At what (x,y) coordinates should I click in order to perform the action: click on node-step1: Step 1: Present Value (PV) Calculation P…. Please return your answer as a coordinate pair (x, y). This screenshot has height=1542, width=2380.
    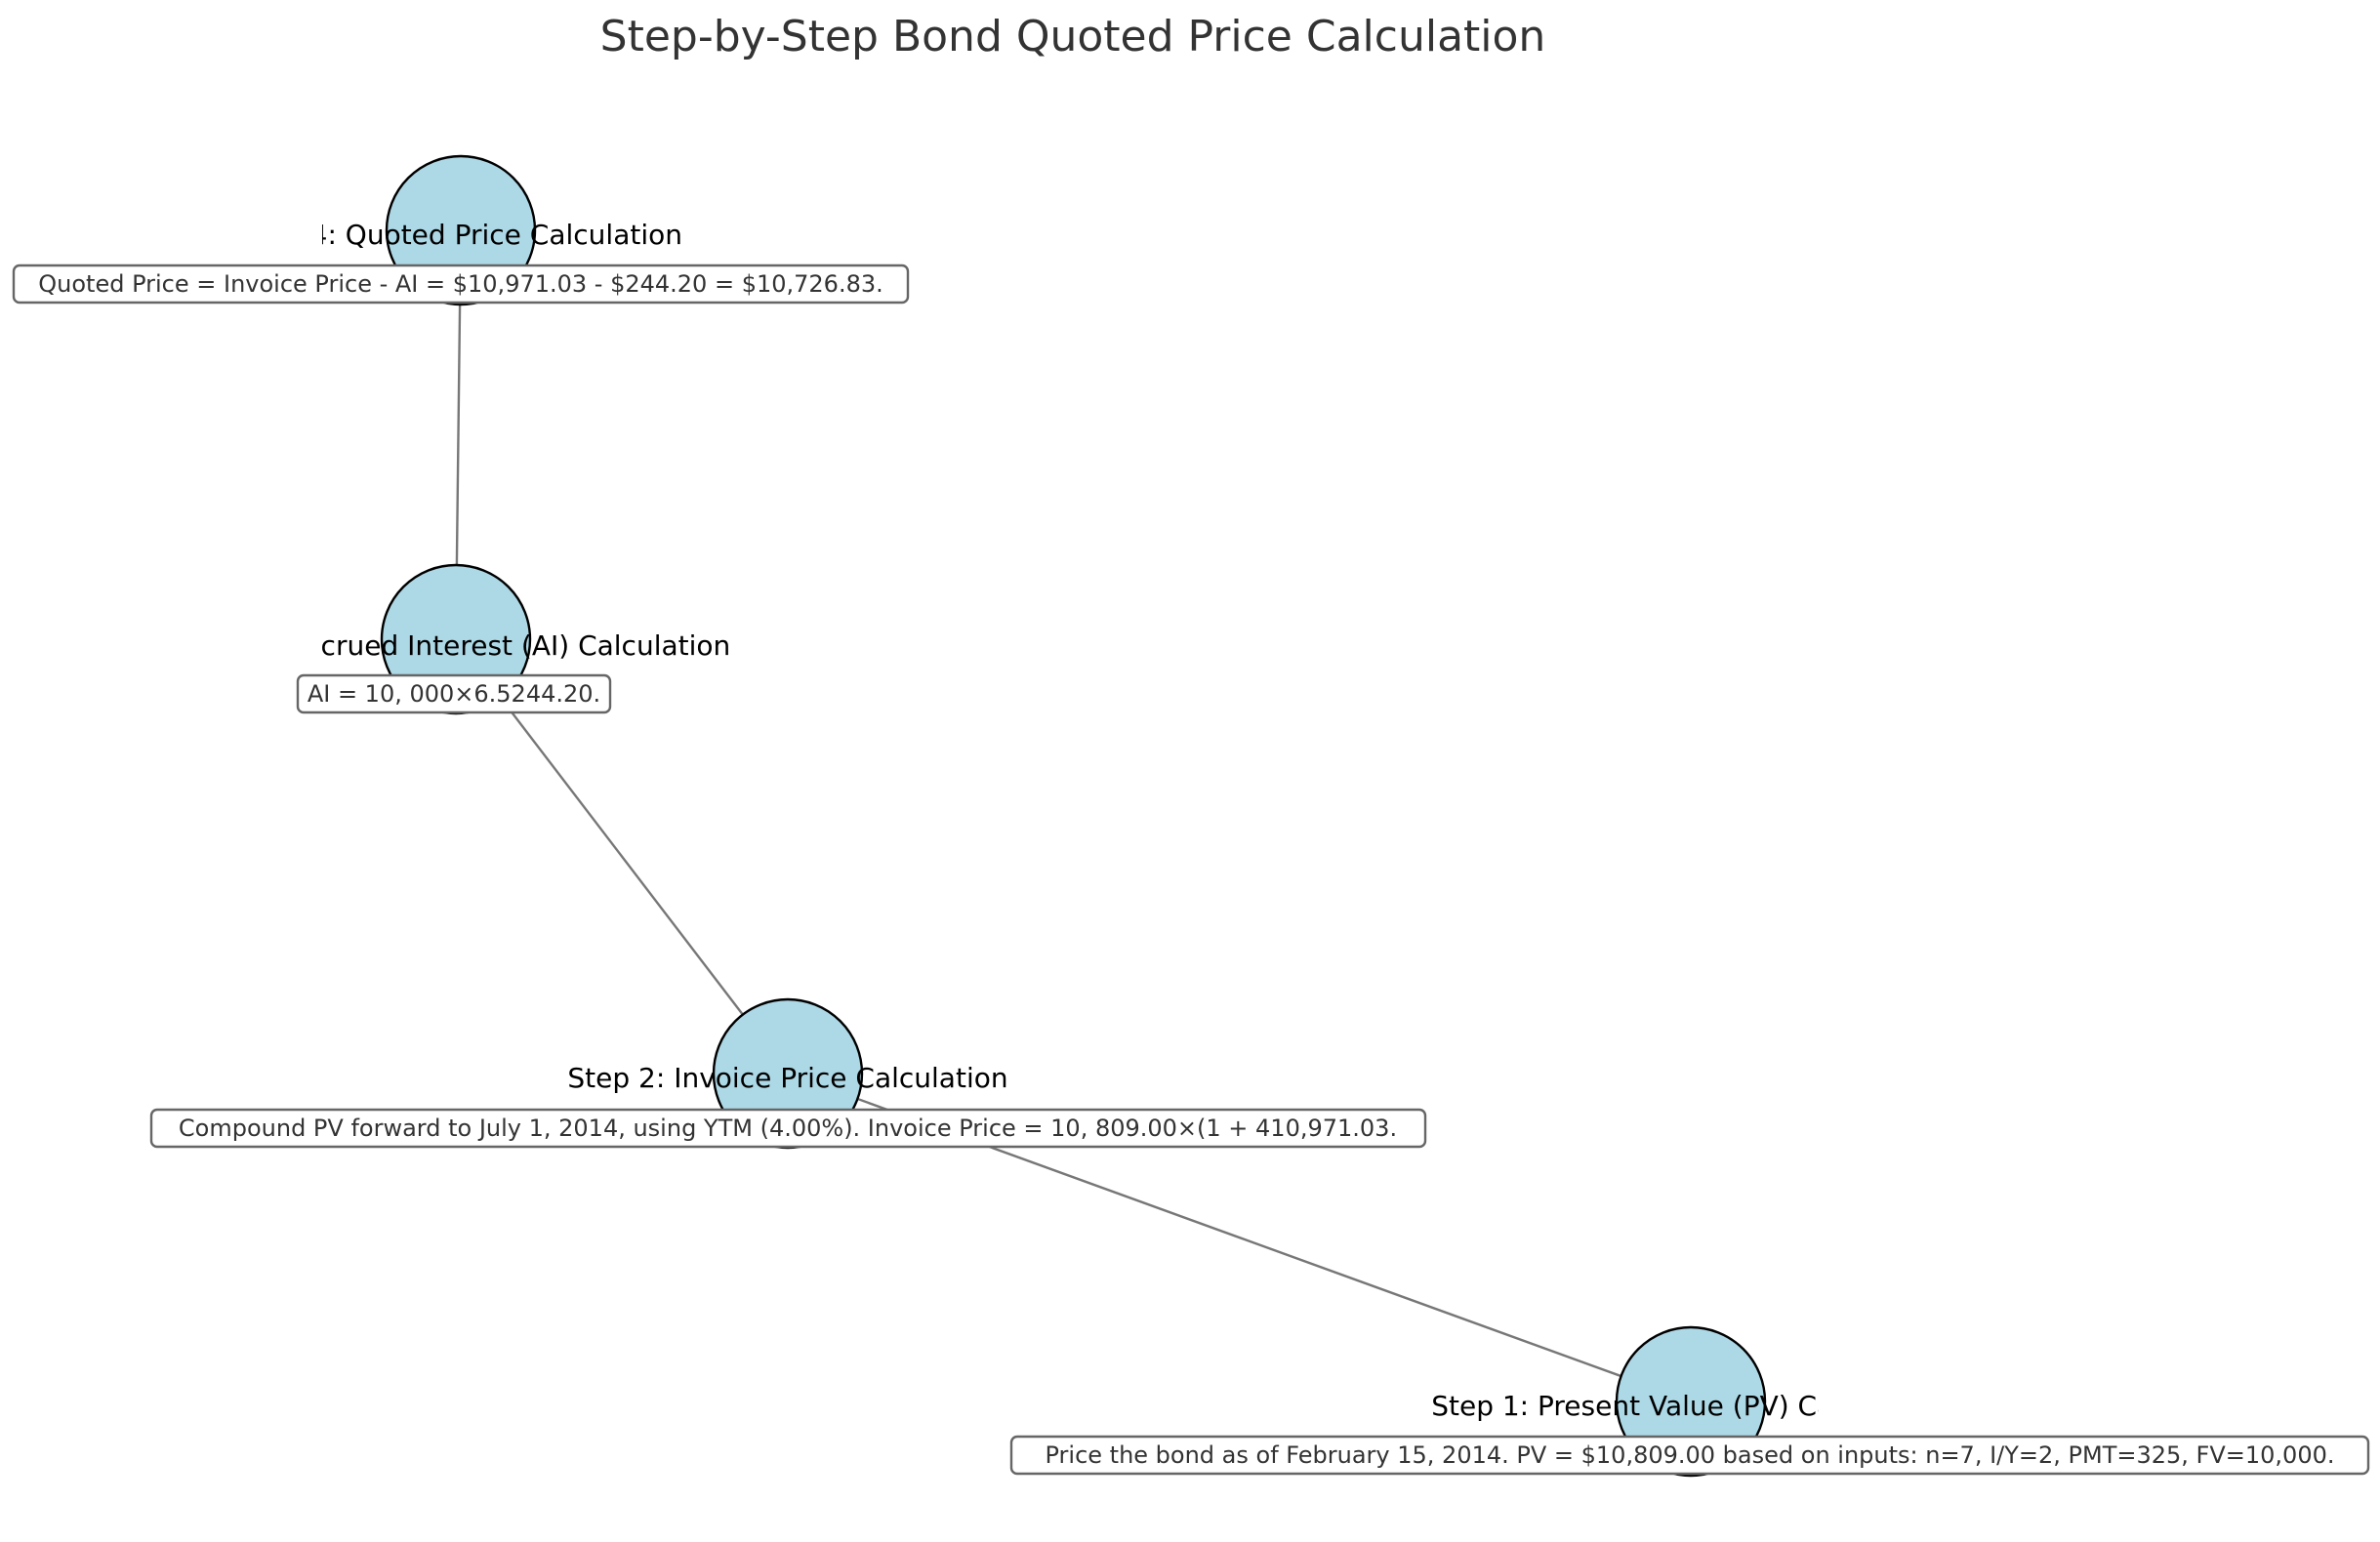
    Looking at the image, I should click on (1689, 1401).